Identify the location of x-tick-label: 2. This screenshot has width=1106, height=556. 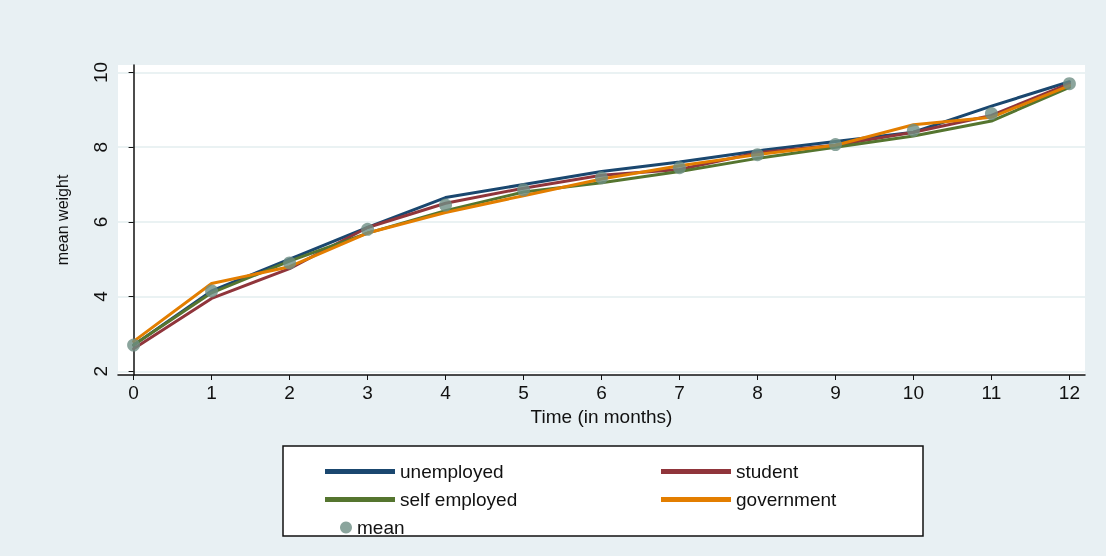
(289, 392).